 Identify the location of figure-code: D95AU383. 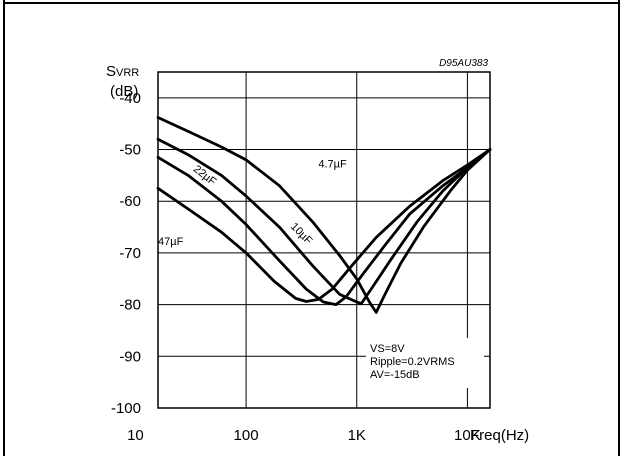
(463, 63).